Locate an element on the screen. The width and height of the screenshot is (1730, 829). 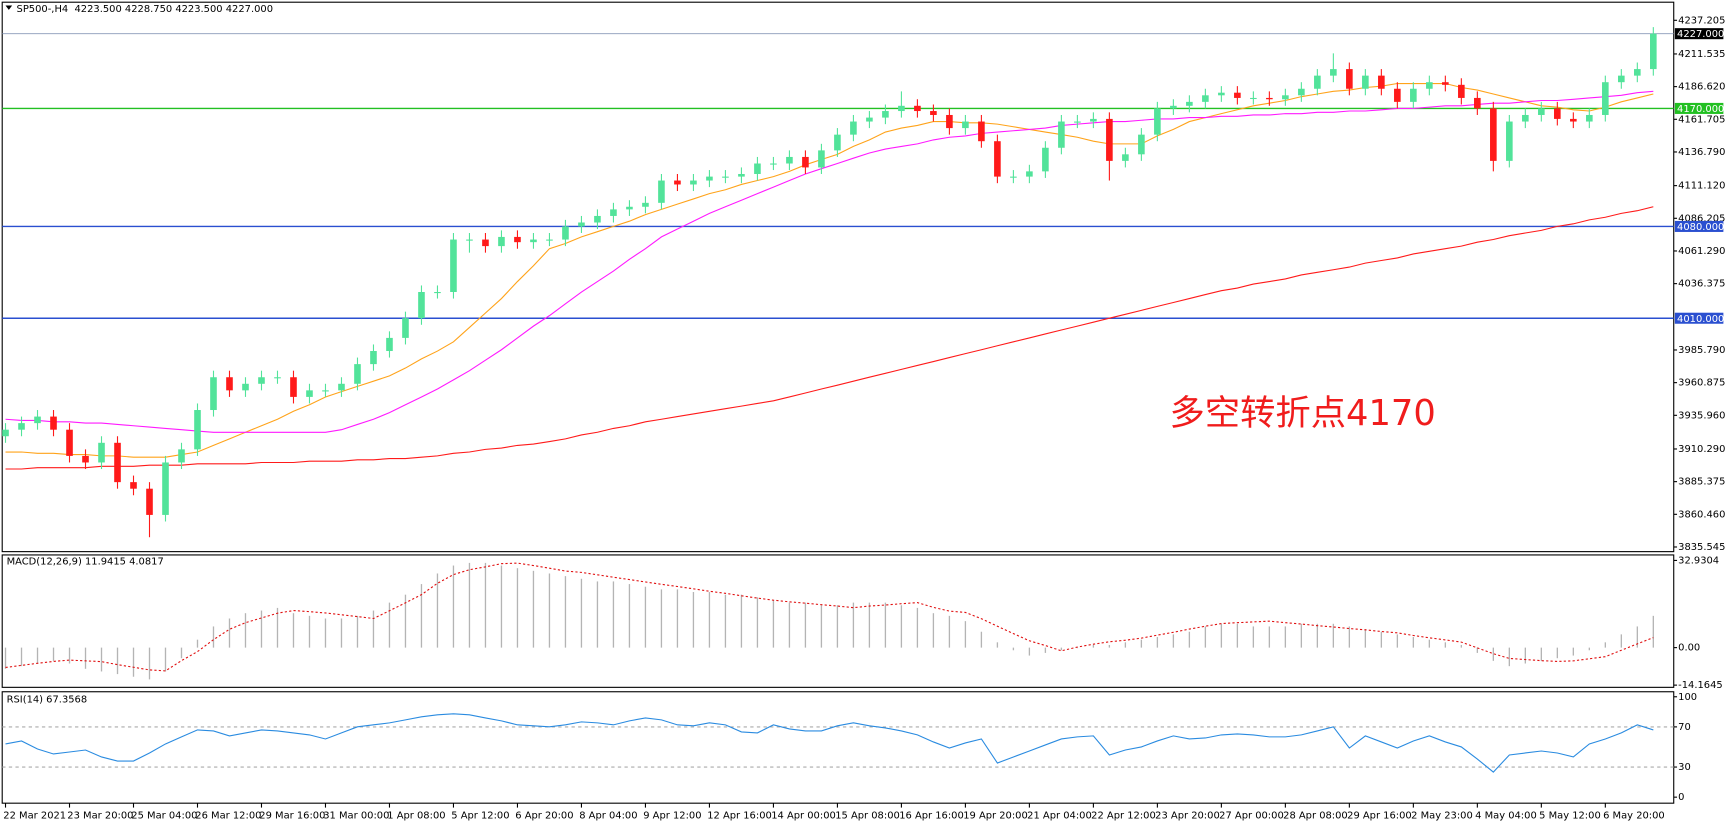
level-label: 4170.000 is located at coordinates (1700, 109).